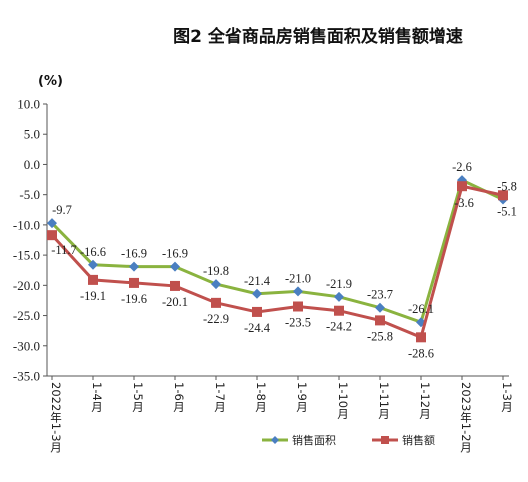 This screenshot has width=528, height=482. Describe the element at coordinates (425, 401) in the screenshot. I see `x-tick-label: 1-12月` at that location.